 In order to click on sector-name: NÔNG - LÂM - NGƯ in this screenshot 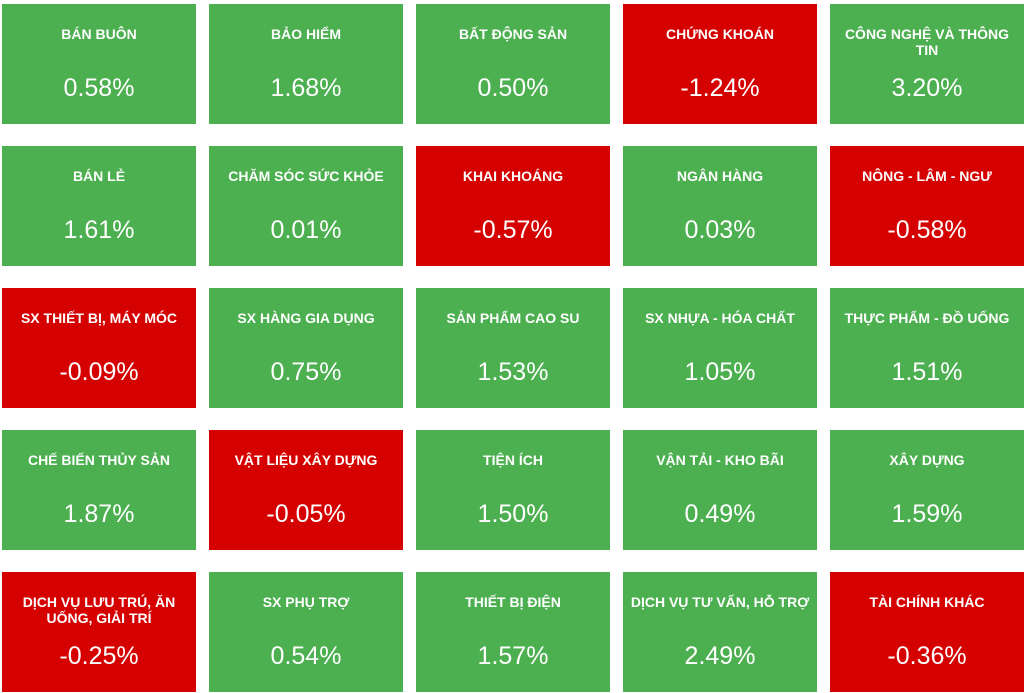, I will do `click(927, 176)`.